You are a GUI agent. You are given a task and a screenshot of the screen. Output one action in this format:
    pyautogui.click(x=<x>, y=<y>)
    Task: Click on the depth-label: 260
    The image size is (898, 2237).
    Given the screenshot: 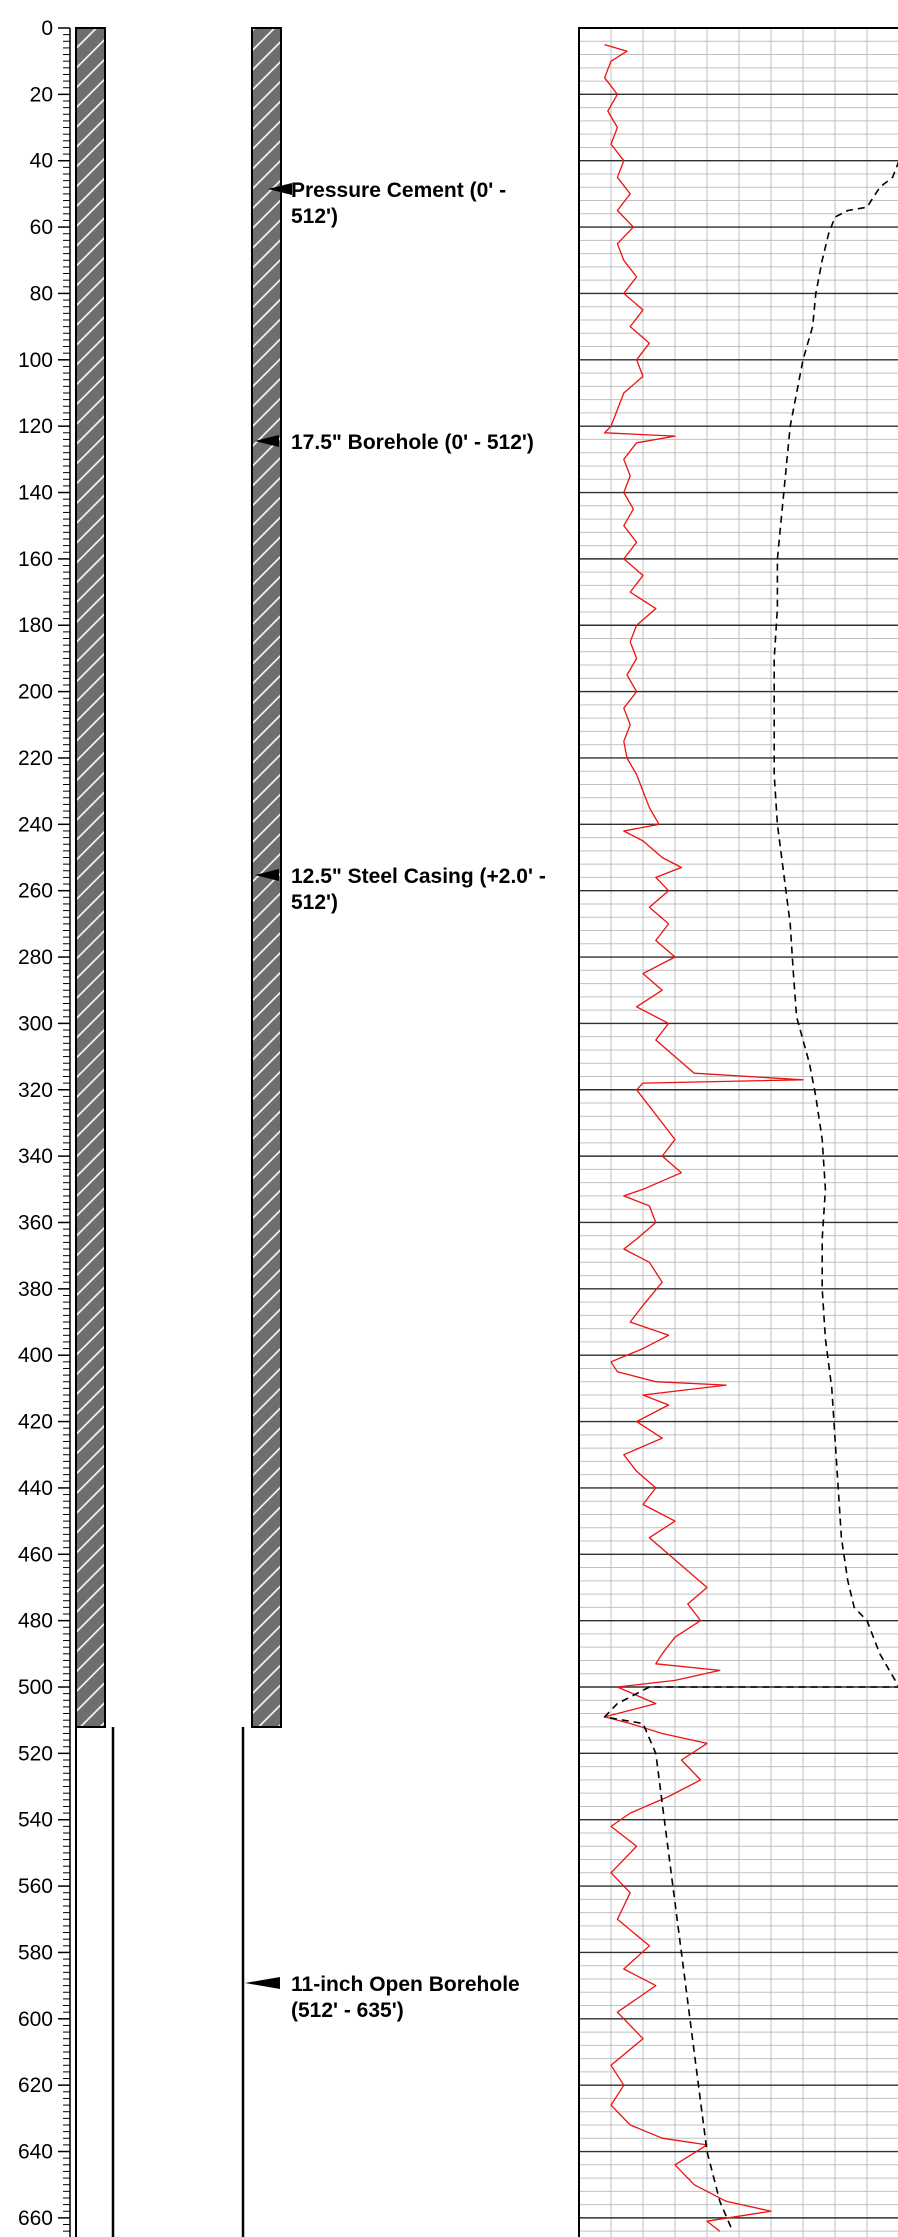 What is the action you would take?
    pyautogui.click(x=35, y=891)
    